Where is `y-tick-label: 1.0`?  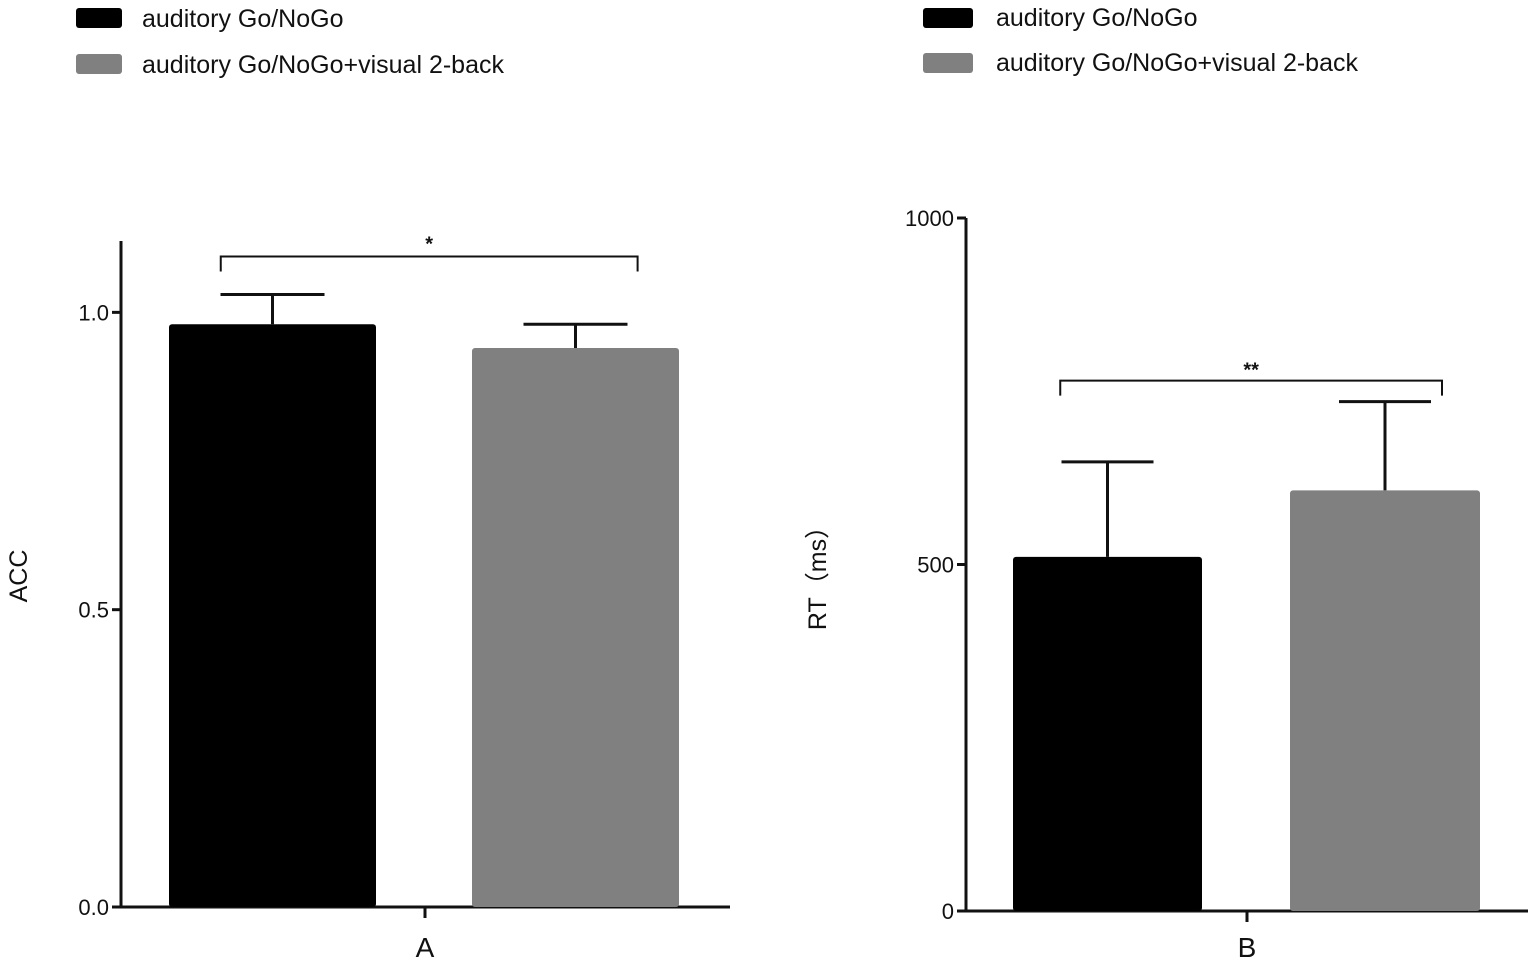 y-tick-label: 1.0 is located at coordinates (93, 312).